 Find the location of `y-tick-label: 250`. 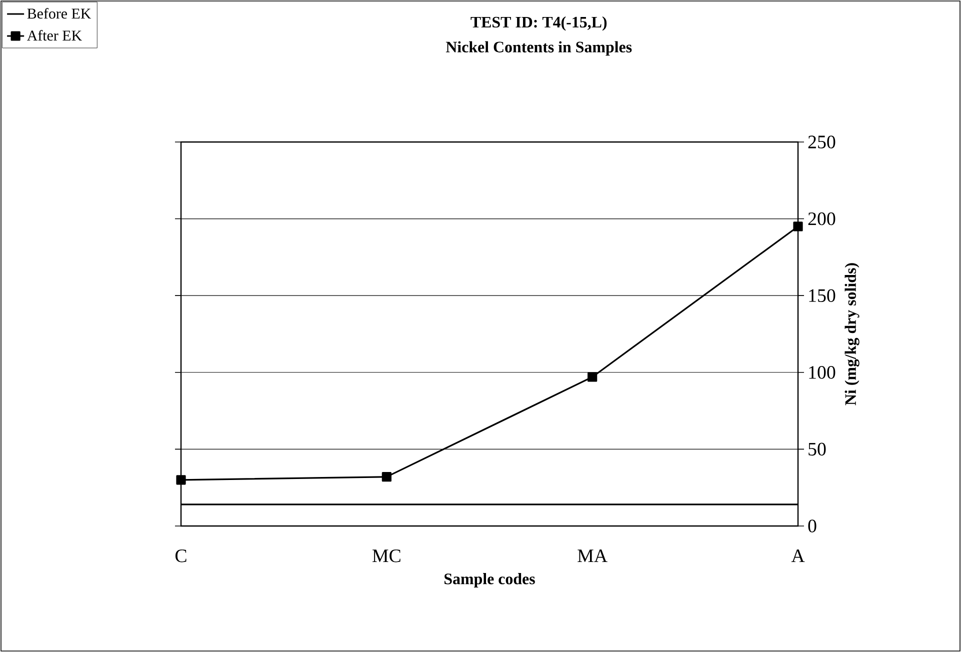

y-tick-label: 250 is located at coordinates (822, 142).